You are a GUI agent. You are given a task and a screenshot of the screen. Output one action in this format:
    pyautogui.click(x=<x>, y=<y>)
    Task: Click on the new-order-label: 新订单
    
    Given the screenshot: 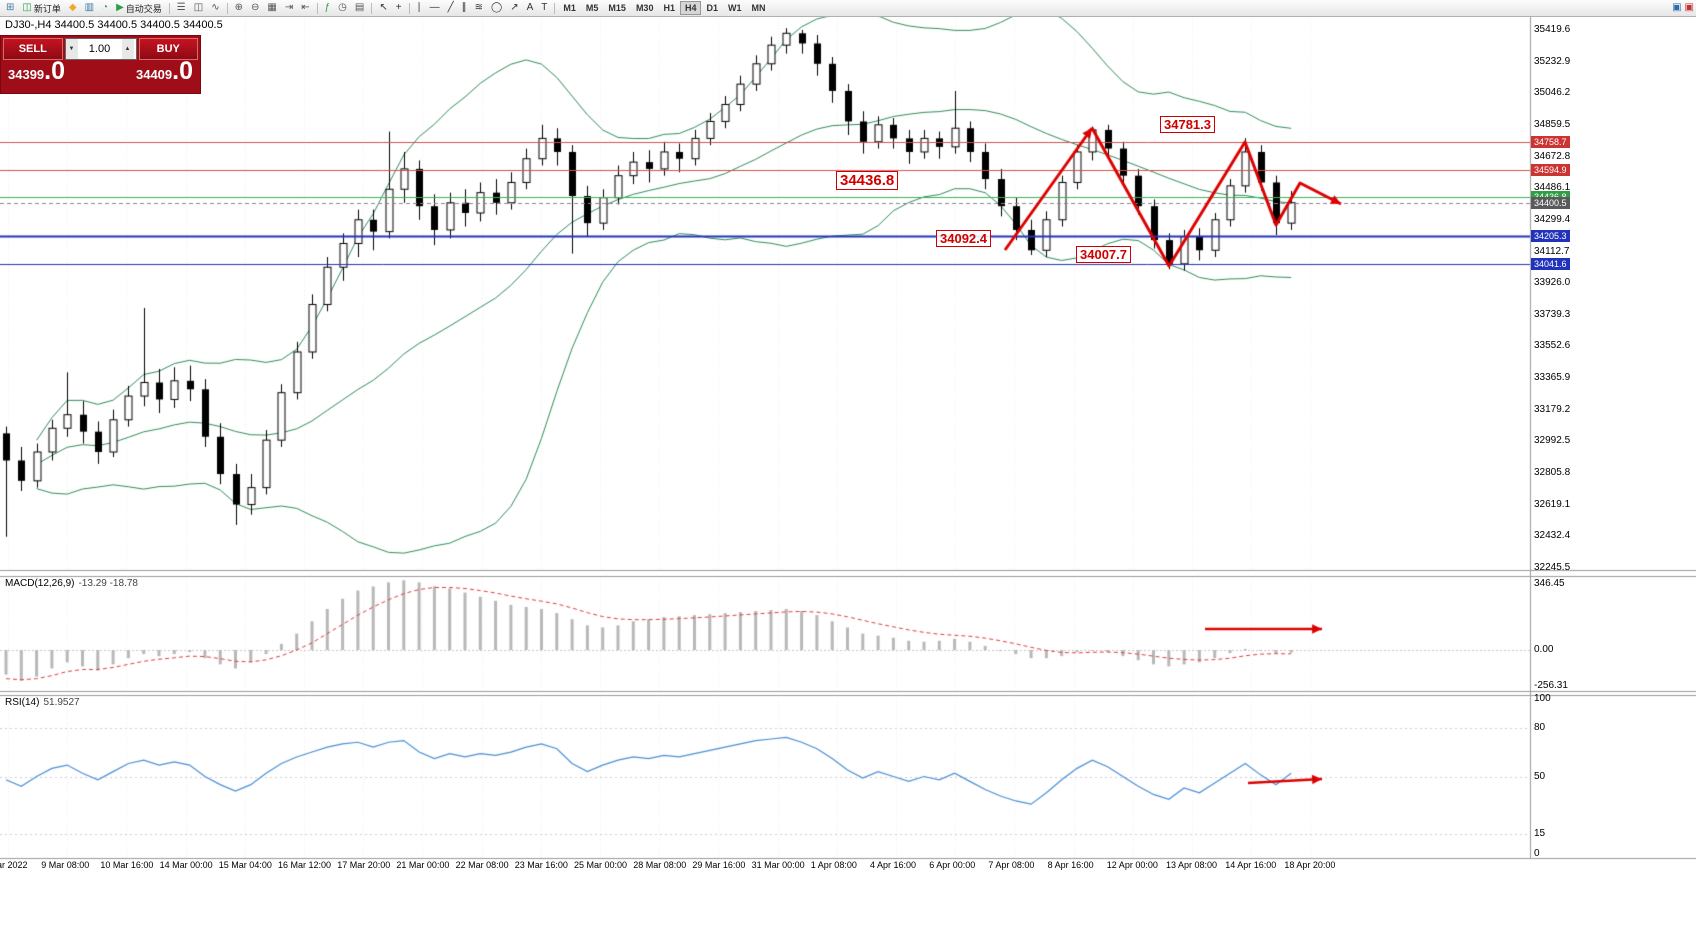 What is the action you would take?
    pyautogui.click(x=47, y=8)
    